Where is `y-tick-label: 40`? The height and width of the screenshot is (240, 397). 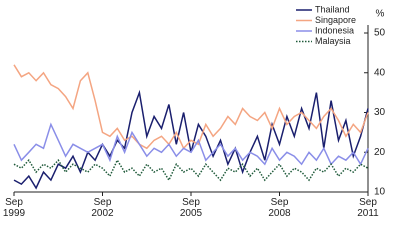 y-tick-label: 40 is located at coordinates (380, 72).